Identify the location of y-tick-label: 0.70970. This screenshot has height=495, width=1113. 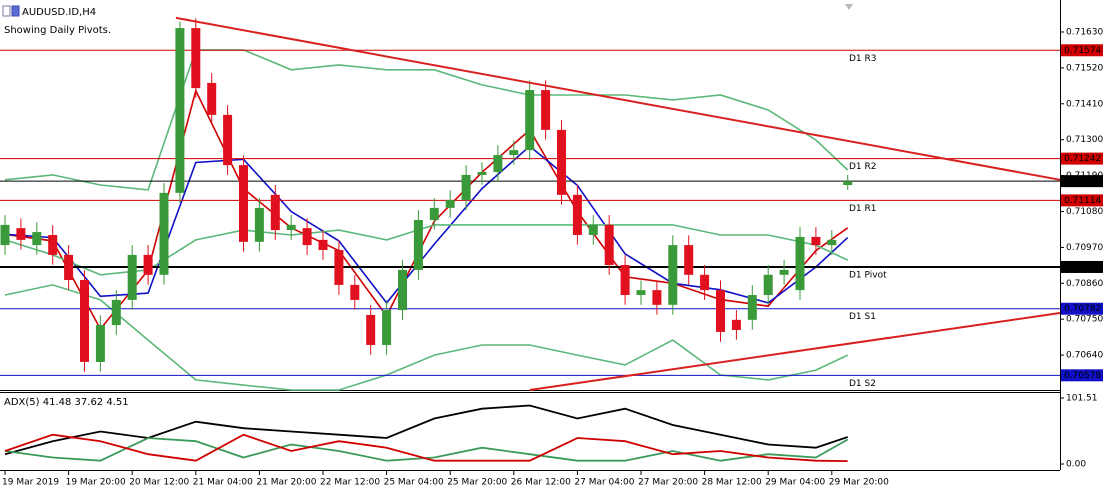
(1084, 248).